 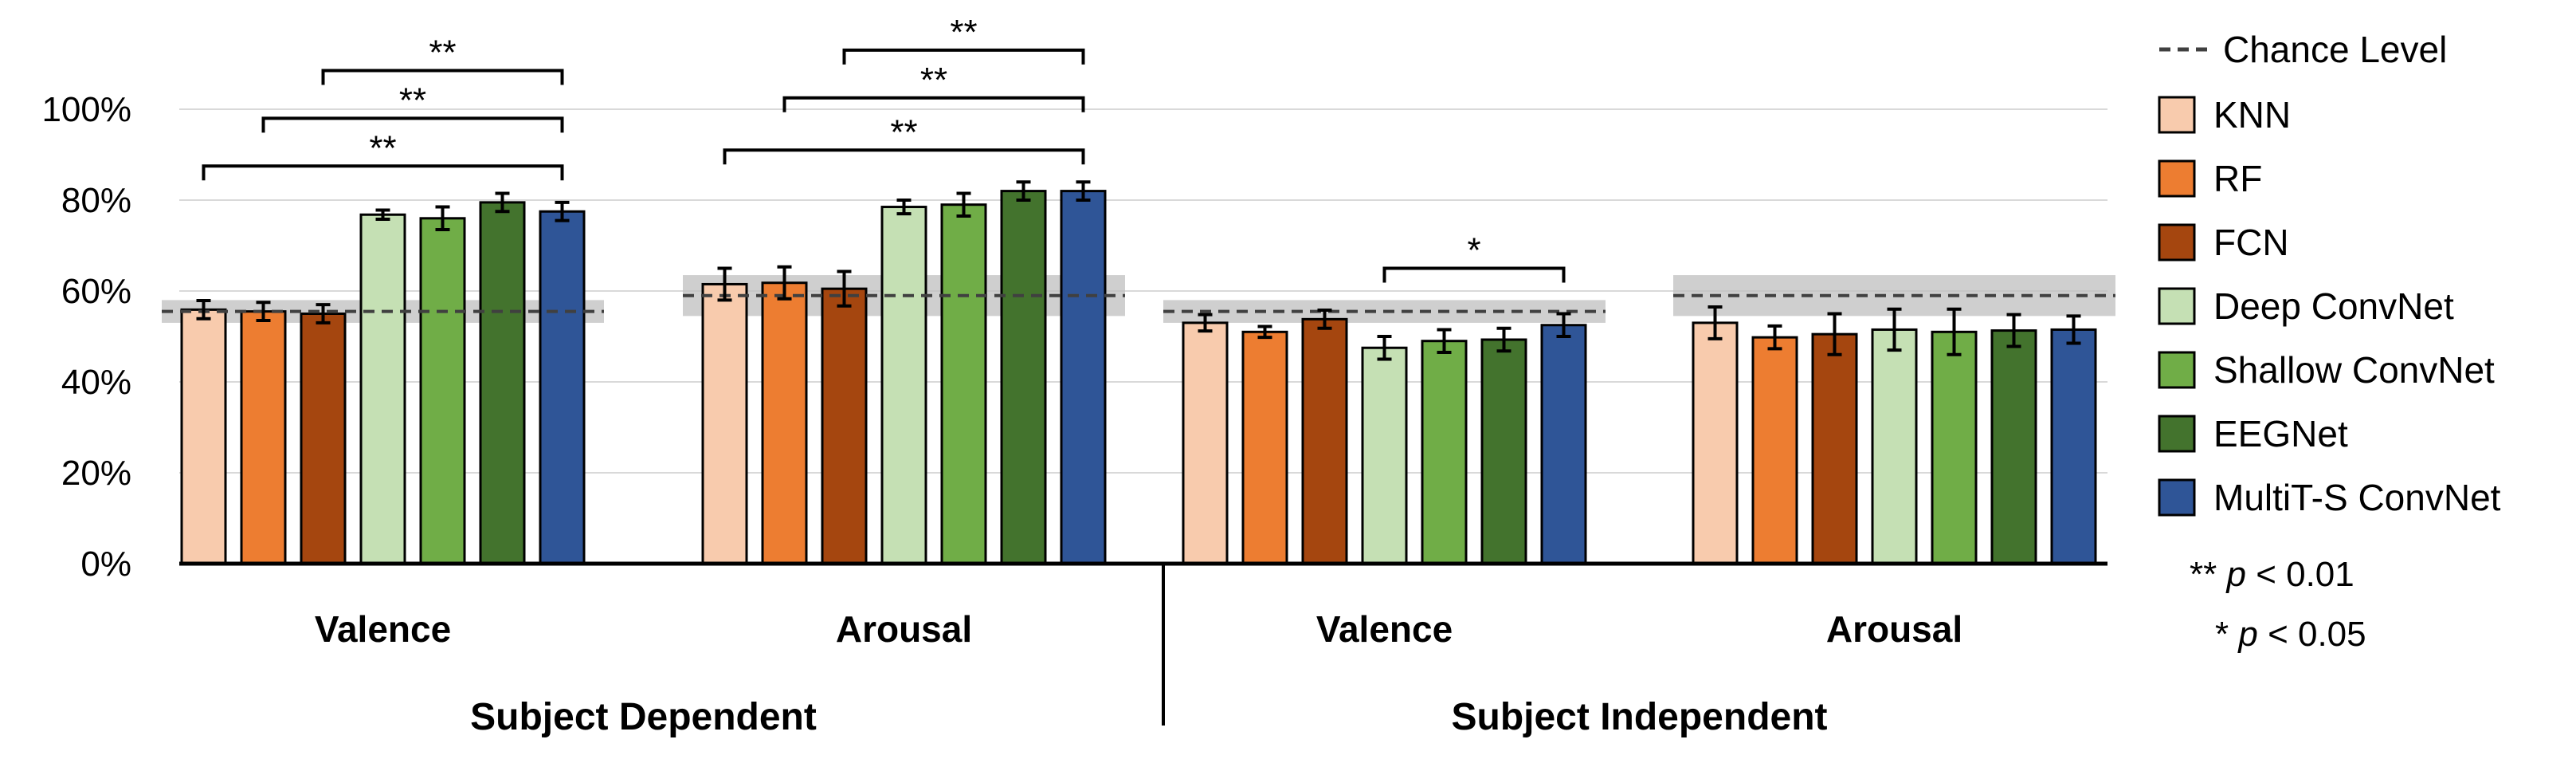 What do you see at coordinates (1138, 303) in the screenshot?
I see `chance-level-lines` at bounding box center [1138, 303].